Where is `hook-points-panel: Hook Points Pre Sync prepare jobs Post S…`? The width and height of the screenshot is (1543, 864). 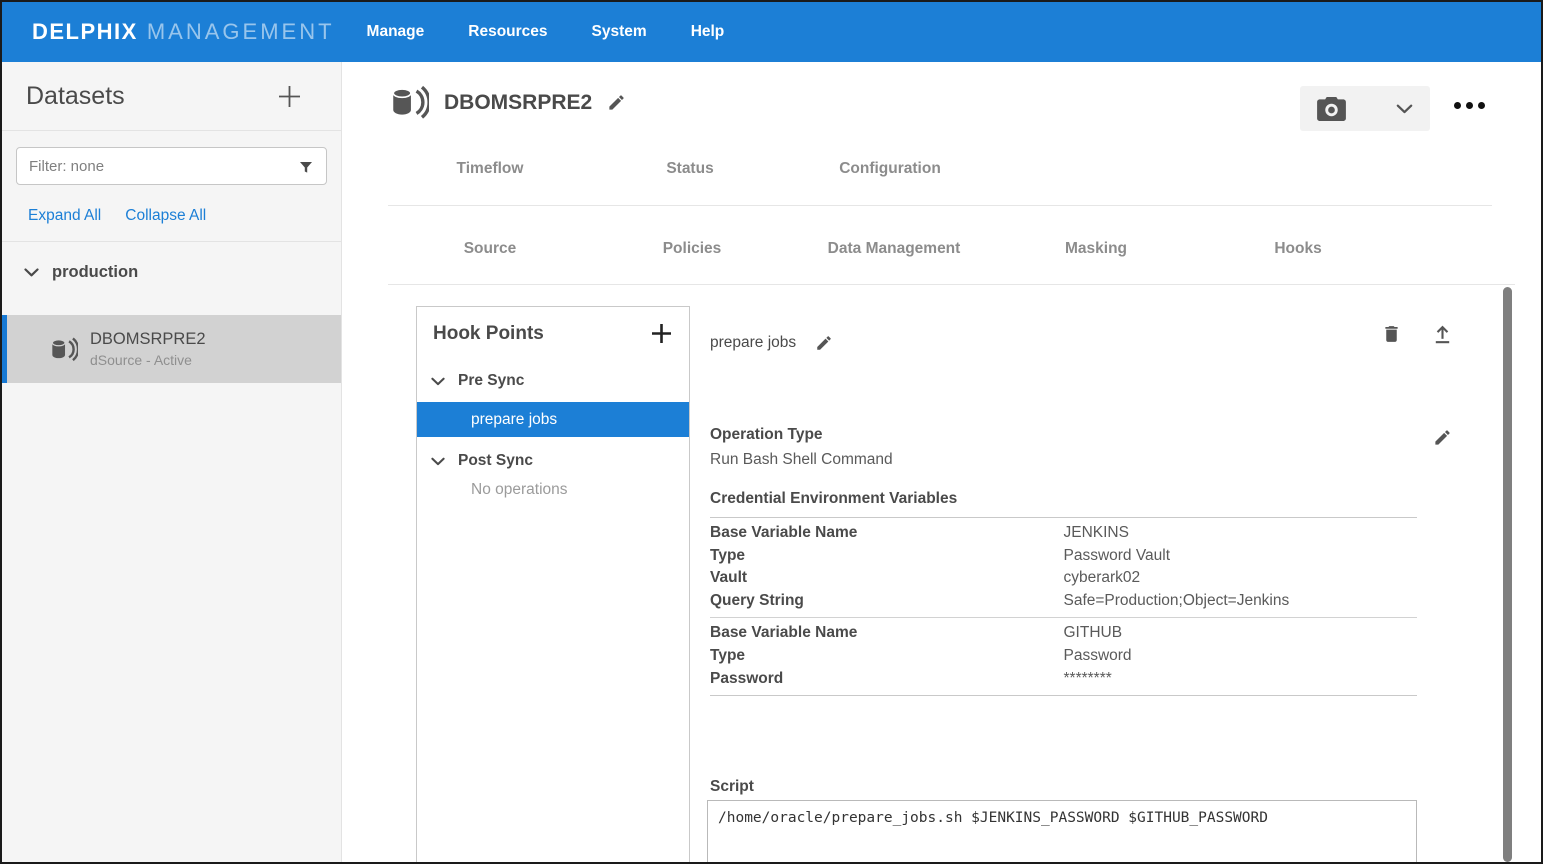 hook-points-panel: Hook Points Pre Sync prepare jobs Post S… is located at coordinates (553, 584).